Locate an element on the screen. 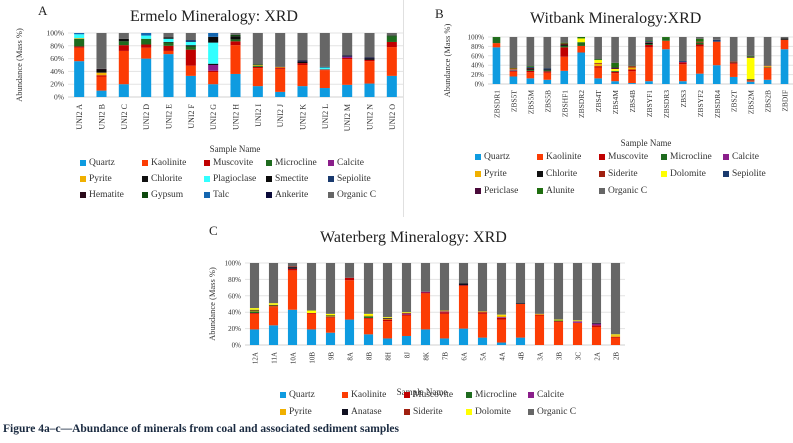  legend-label: Organic C is located at coordinates (557, 412).